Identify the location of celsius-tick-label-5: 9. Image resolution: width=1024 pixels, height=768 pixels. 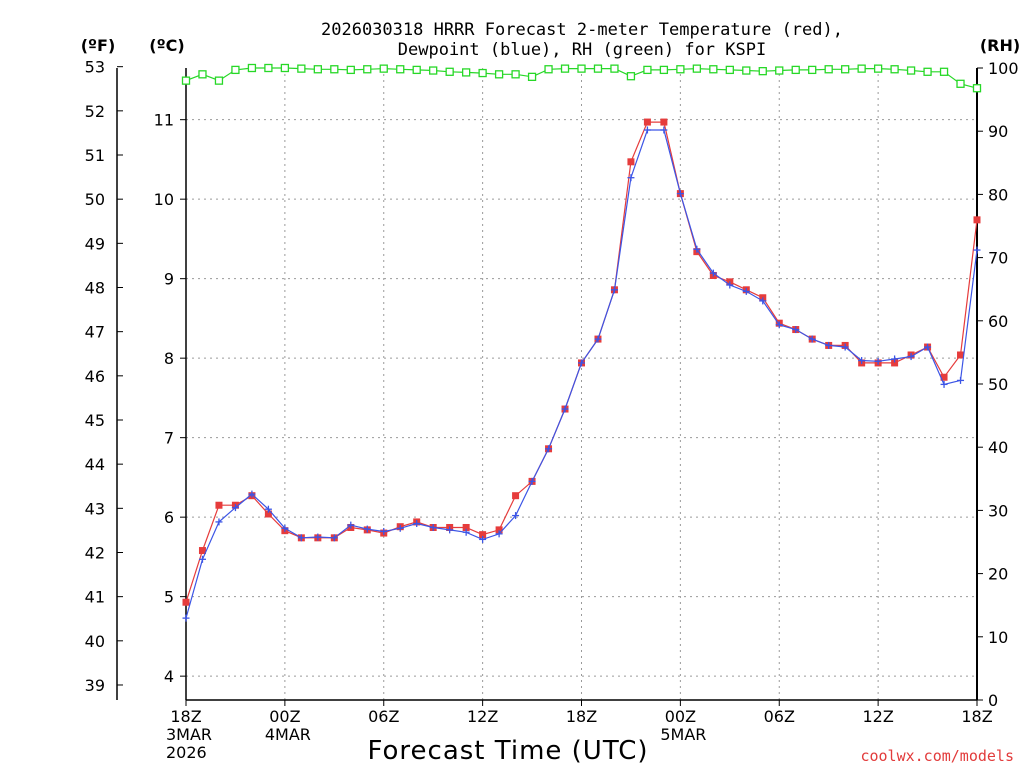
(169, 279).